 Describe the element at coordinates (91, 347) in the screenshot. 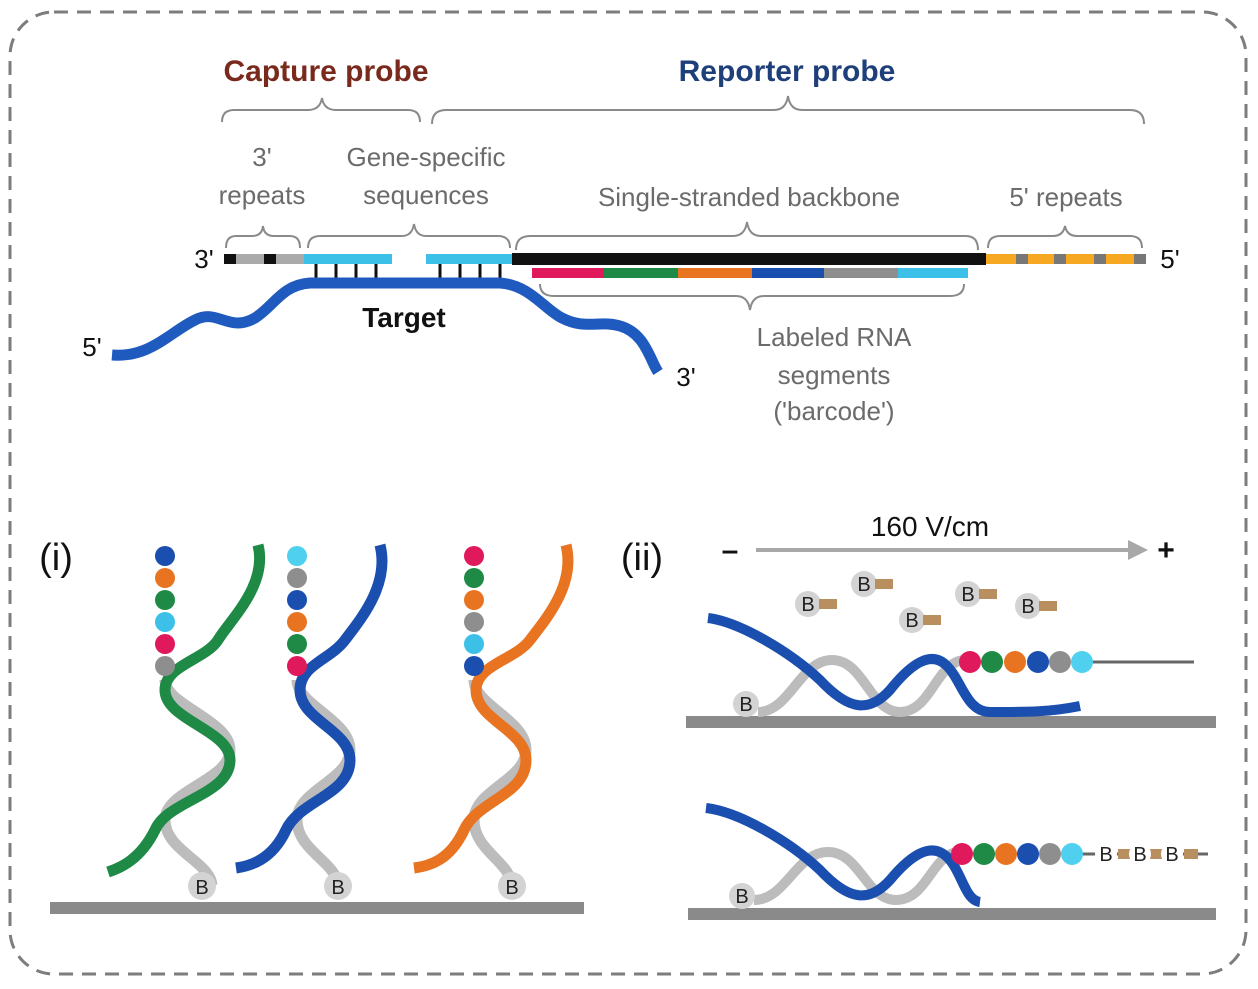

I see `target-5-label: 5'` at that location.